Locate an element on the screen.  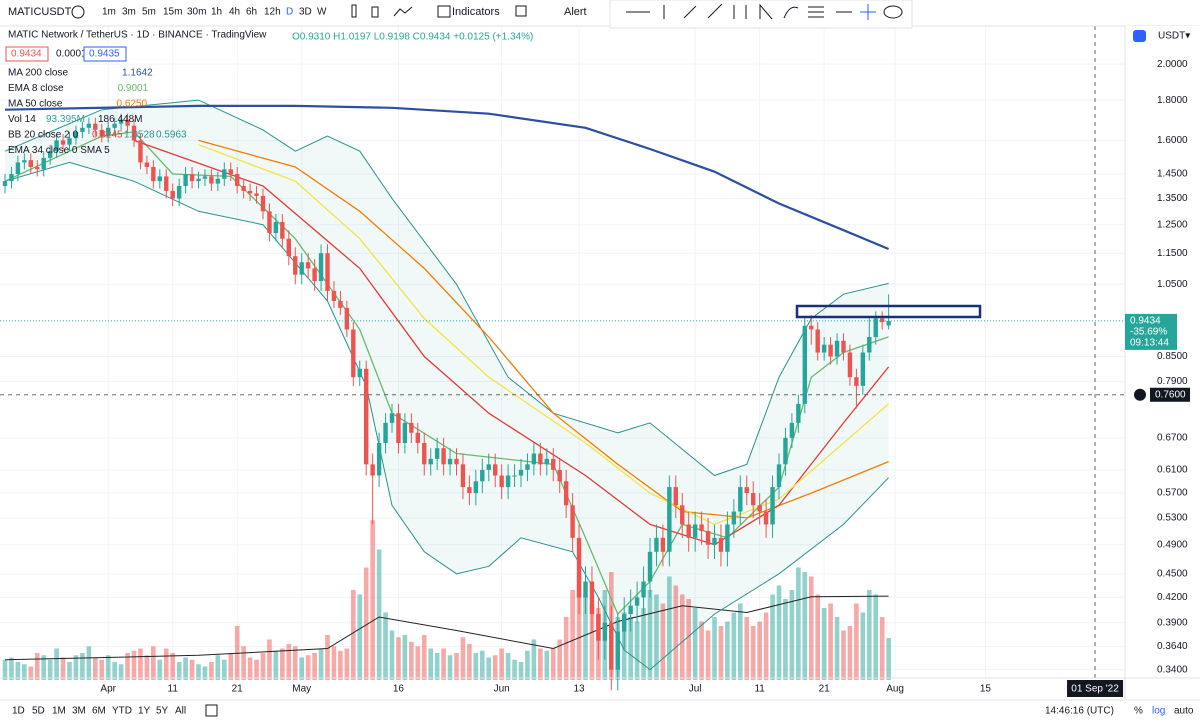
axis-settings is located at coordinates (1139, 36).